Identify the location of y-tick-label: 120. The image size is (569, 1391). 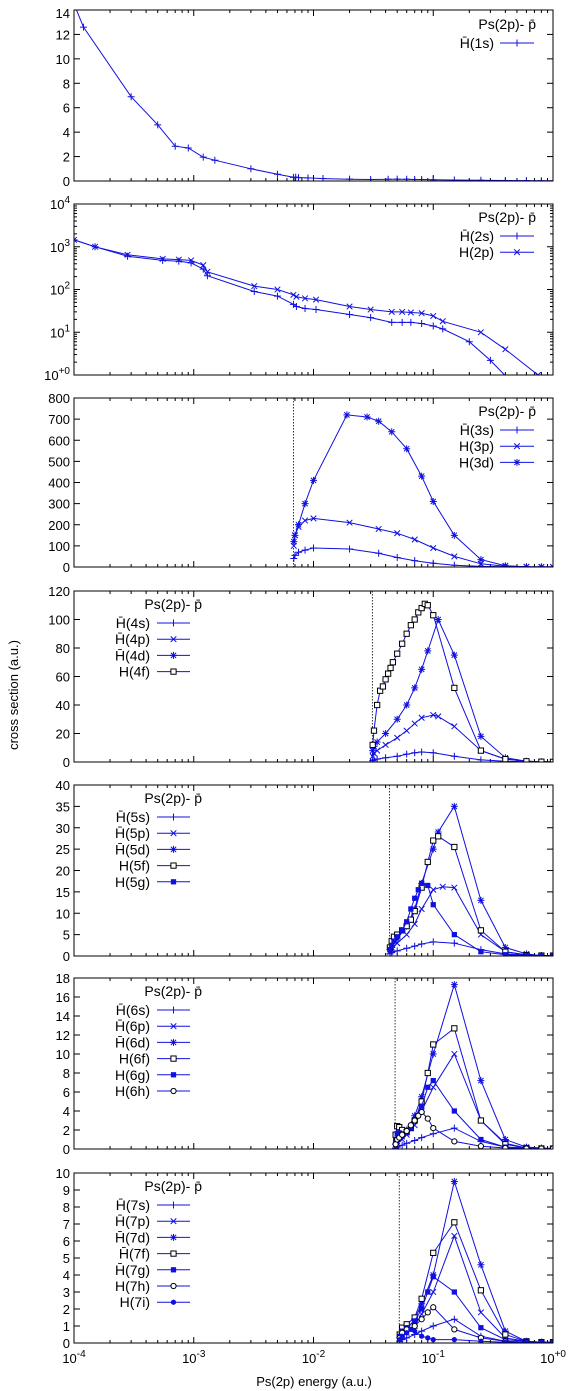
(59, 591).